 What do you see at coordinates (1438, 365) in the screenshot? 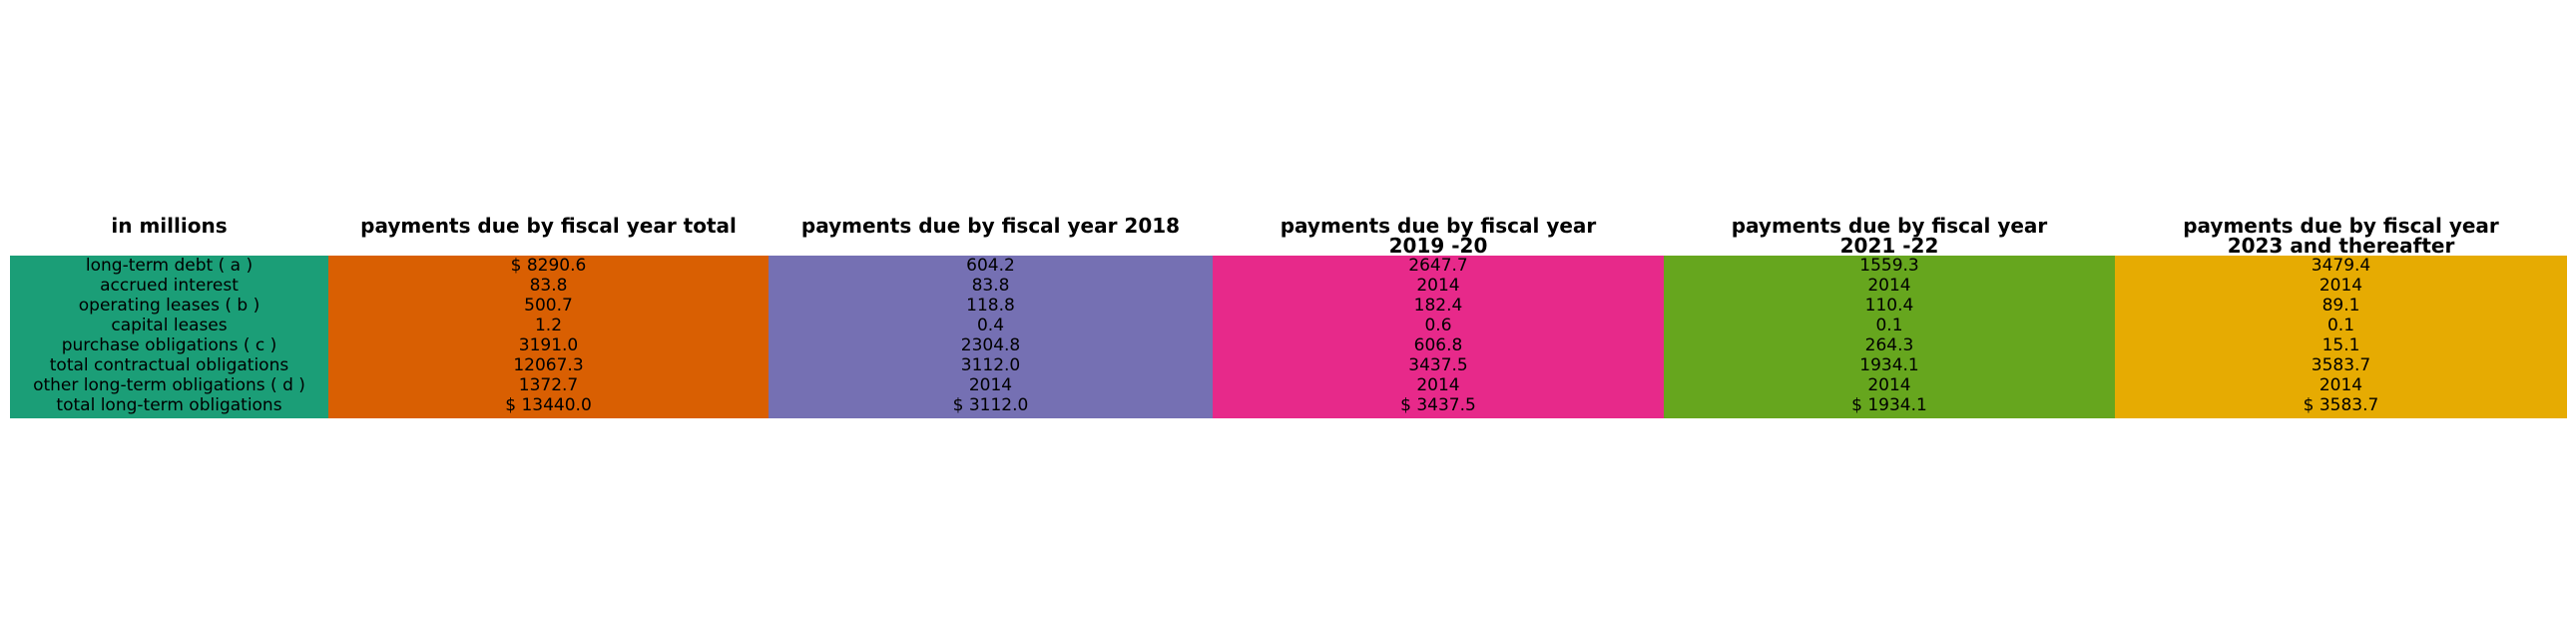
I see `table-cell: 3437.5` at bounding box center [1438, 365].